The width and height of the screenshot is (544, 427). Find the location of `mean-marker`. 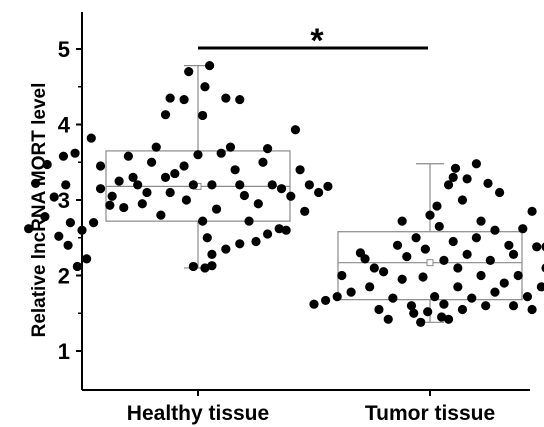

mean-marker is located at coordinates (430, 263).